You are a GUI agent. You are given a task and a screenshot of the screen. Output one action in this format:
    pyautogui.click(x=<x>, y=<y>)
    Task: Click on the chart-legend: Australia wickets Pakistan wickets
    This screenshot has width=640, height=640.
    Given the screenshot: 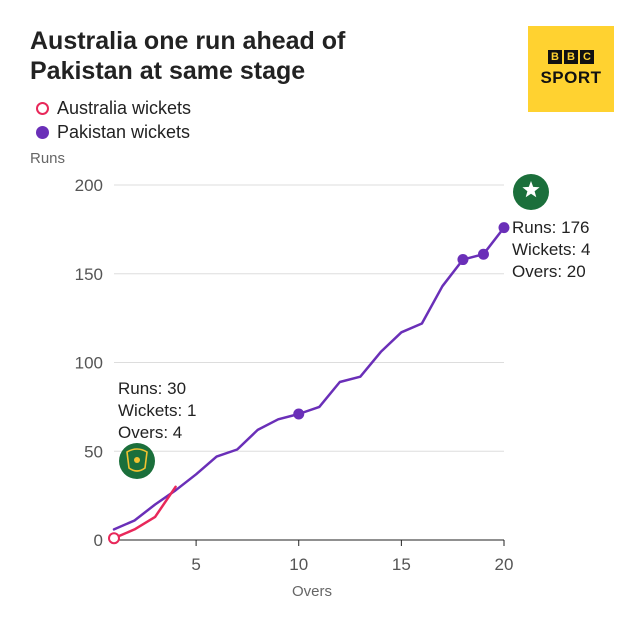 What is the action you would take?
    pyautogui.click(x=113, y=120)
    